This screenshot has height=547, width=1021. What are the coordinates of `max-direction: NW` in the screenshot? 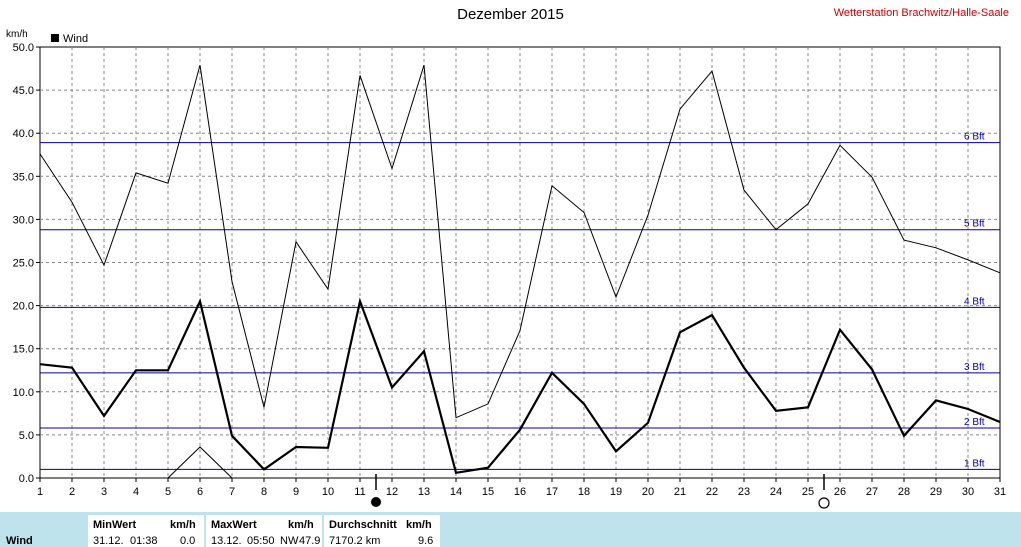 It's located at (289, 541).